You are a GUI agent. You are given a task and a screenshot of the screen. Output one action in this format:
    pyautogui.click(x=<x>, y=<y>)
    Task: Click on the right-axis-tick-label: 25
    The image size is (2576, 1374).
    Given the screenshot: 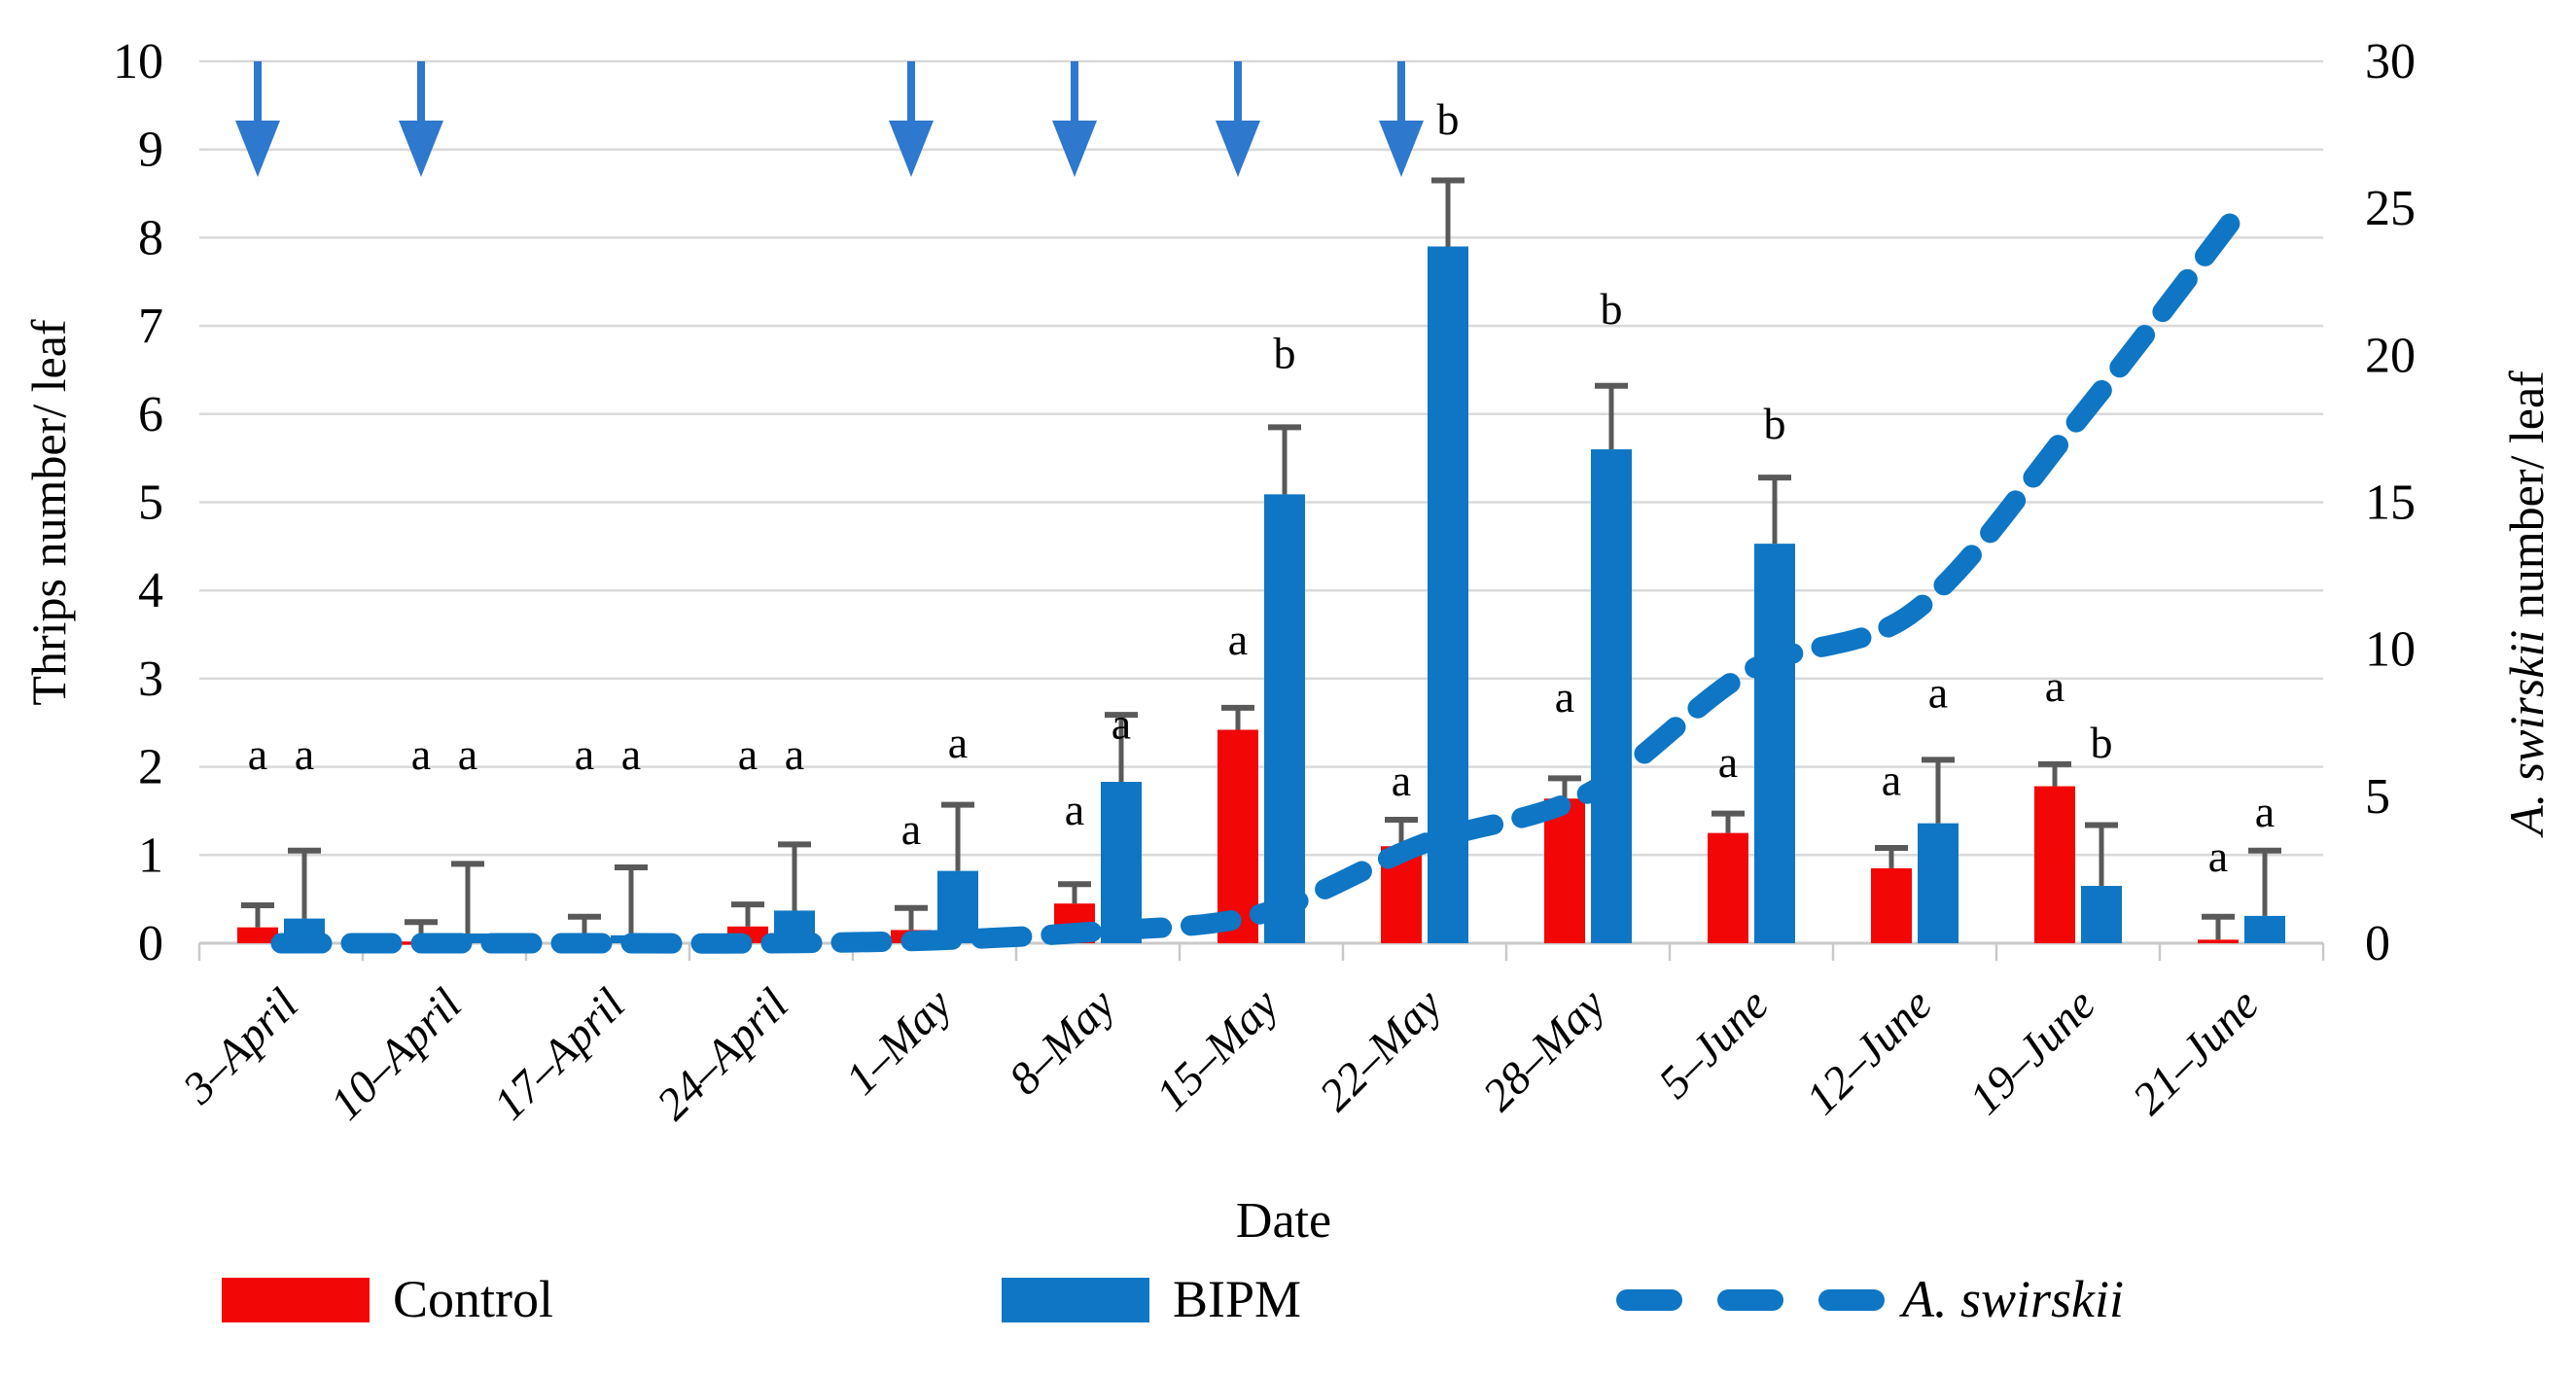 What is the action you would take?
    pyautogui.click(x=2391, y=209)
    